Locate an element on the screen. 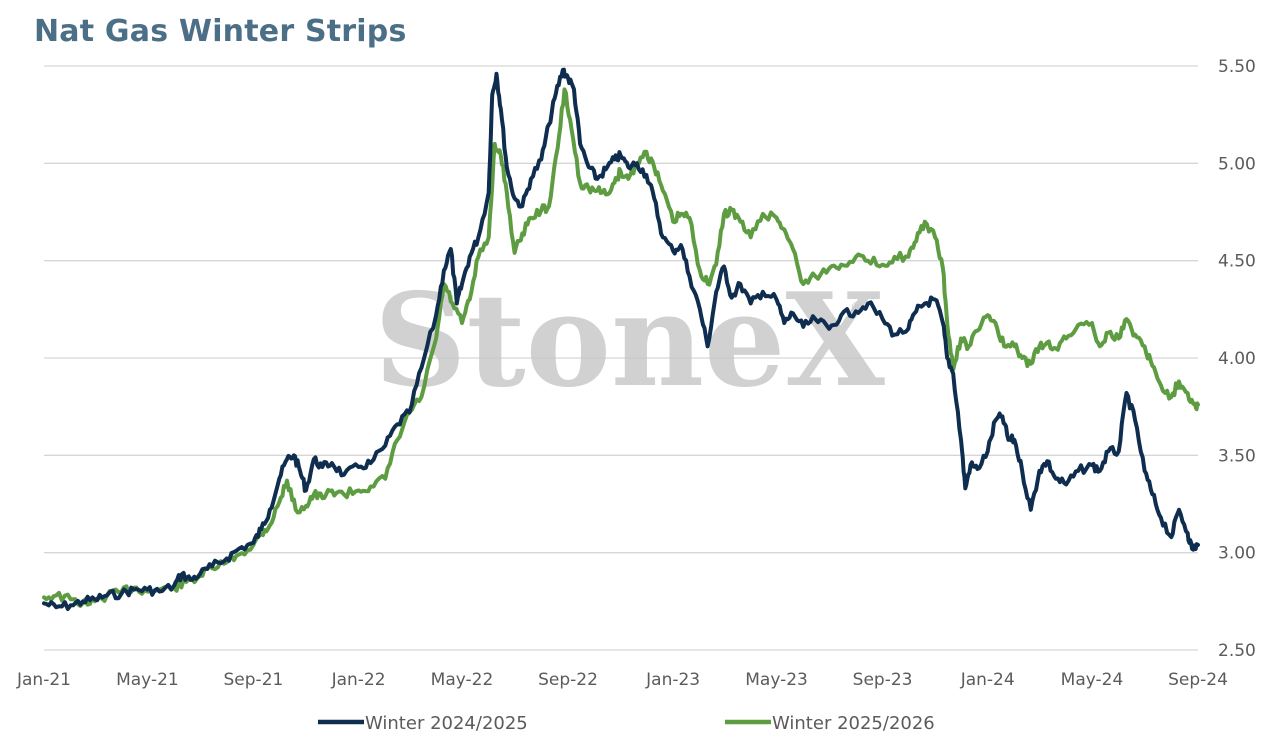 Image resolution: width=1272 pixels, height=743 pixels. x-tick-label: Sep-21 is located at coordinates (254, 680).